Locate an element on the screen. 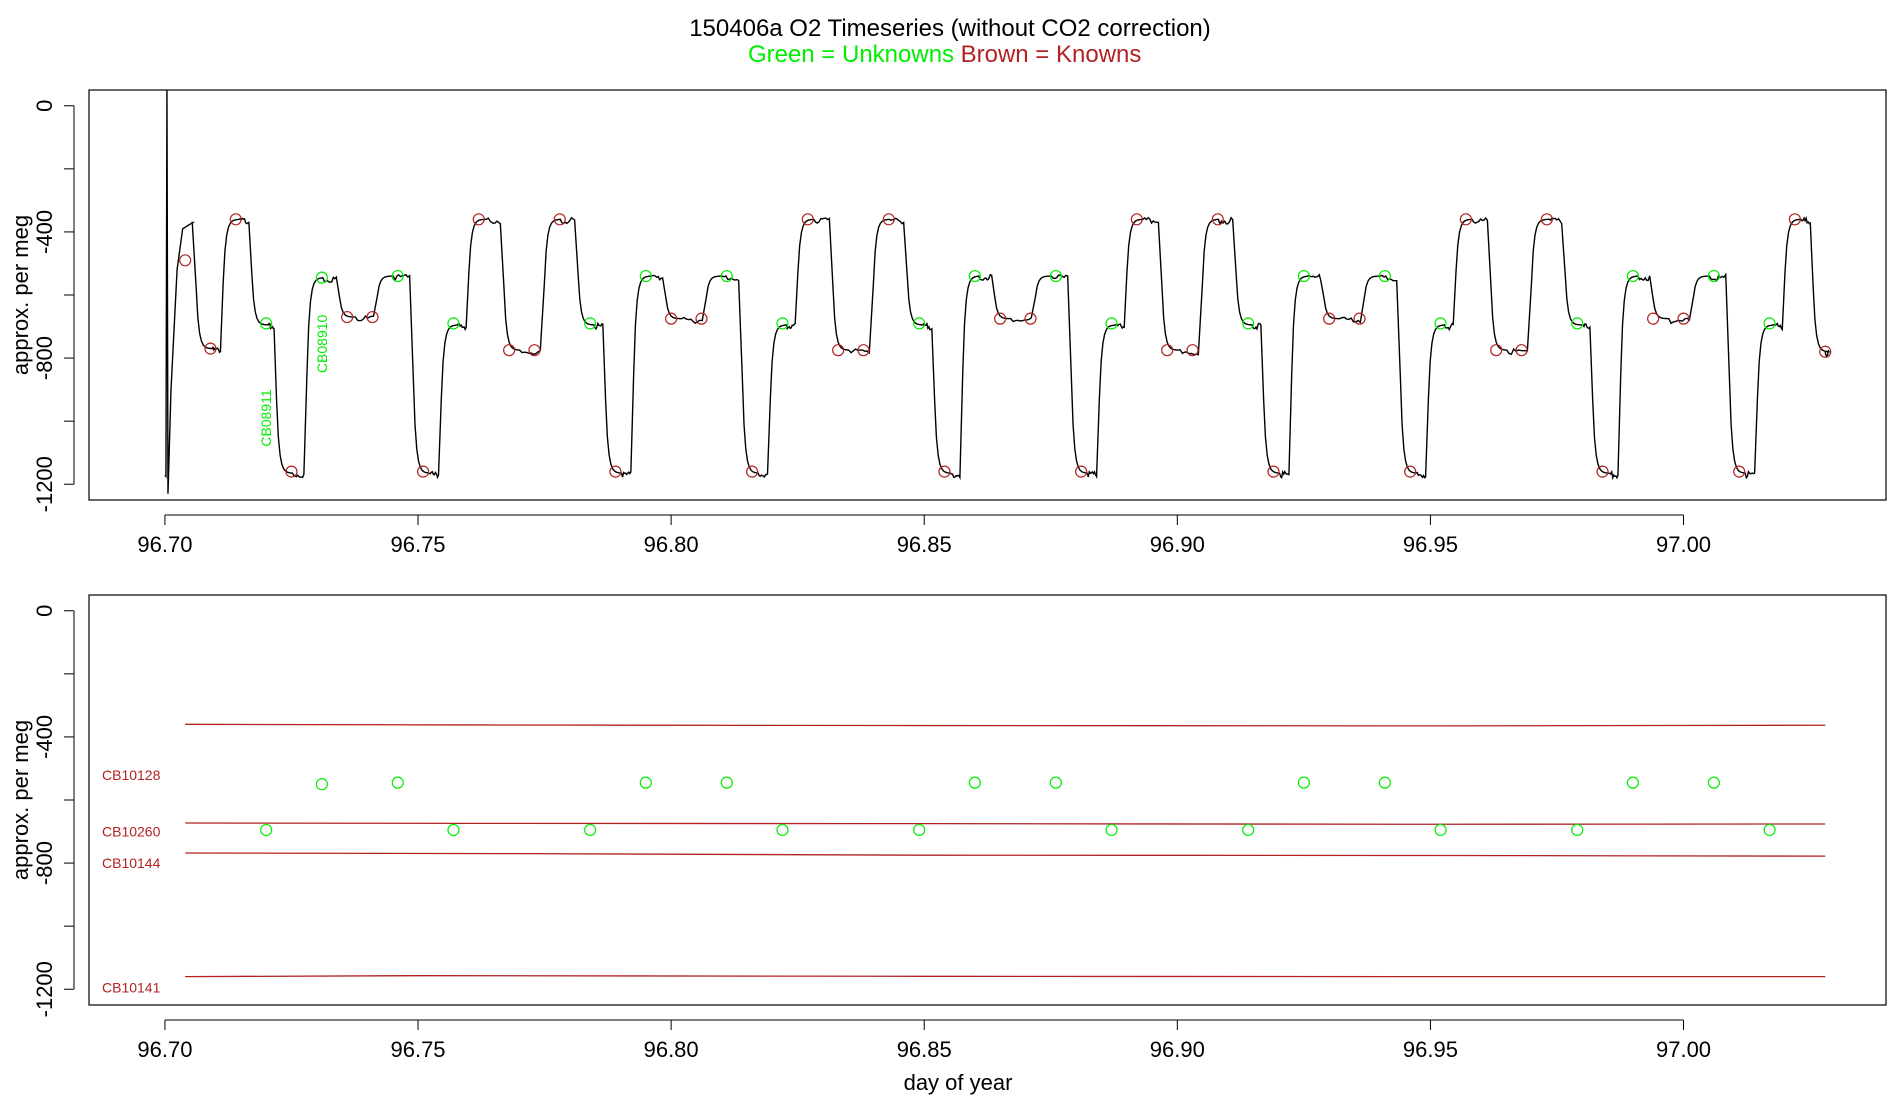  top-x-tick-label: 96.95 is located at coordinates (1430, 544).